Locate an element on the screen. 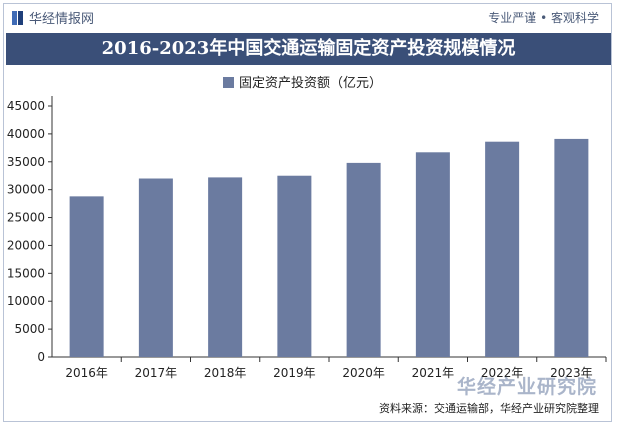 The height and width of the screenshot is (427, 617). brand: 华经情报网 is located at coordinates (53, 17).